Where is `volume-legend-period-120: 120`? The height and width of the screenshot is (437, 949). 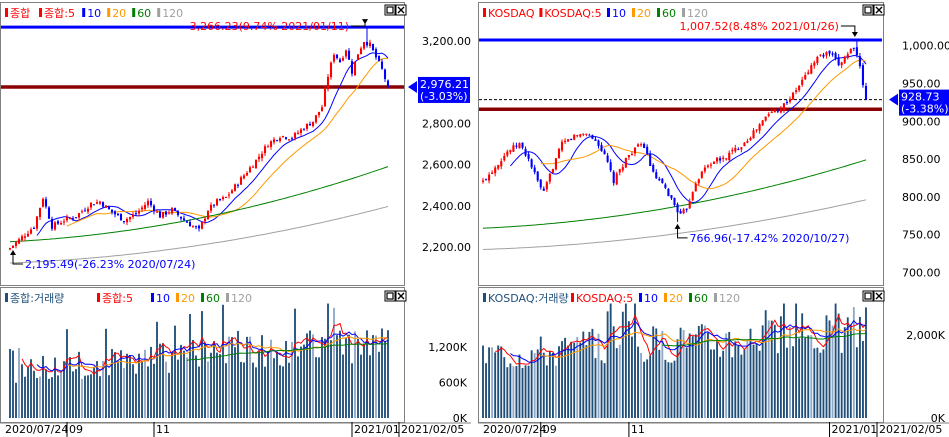
volume-legend-period-120: 120 is located at coordinates (241, 298).